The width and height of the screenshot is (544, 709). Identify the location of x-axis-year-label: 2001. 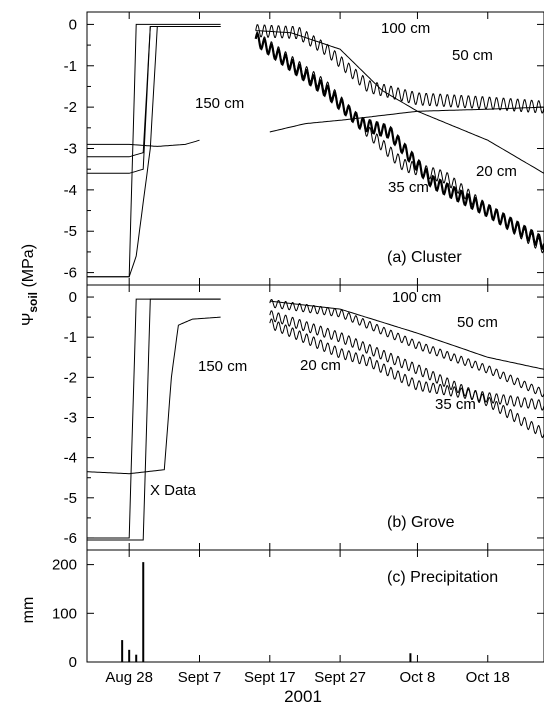
(303, 696).